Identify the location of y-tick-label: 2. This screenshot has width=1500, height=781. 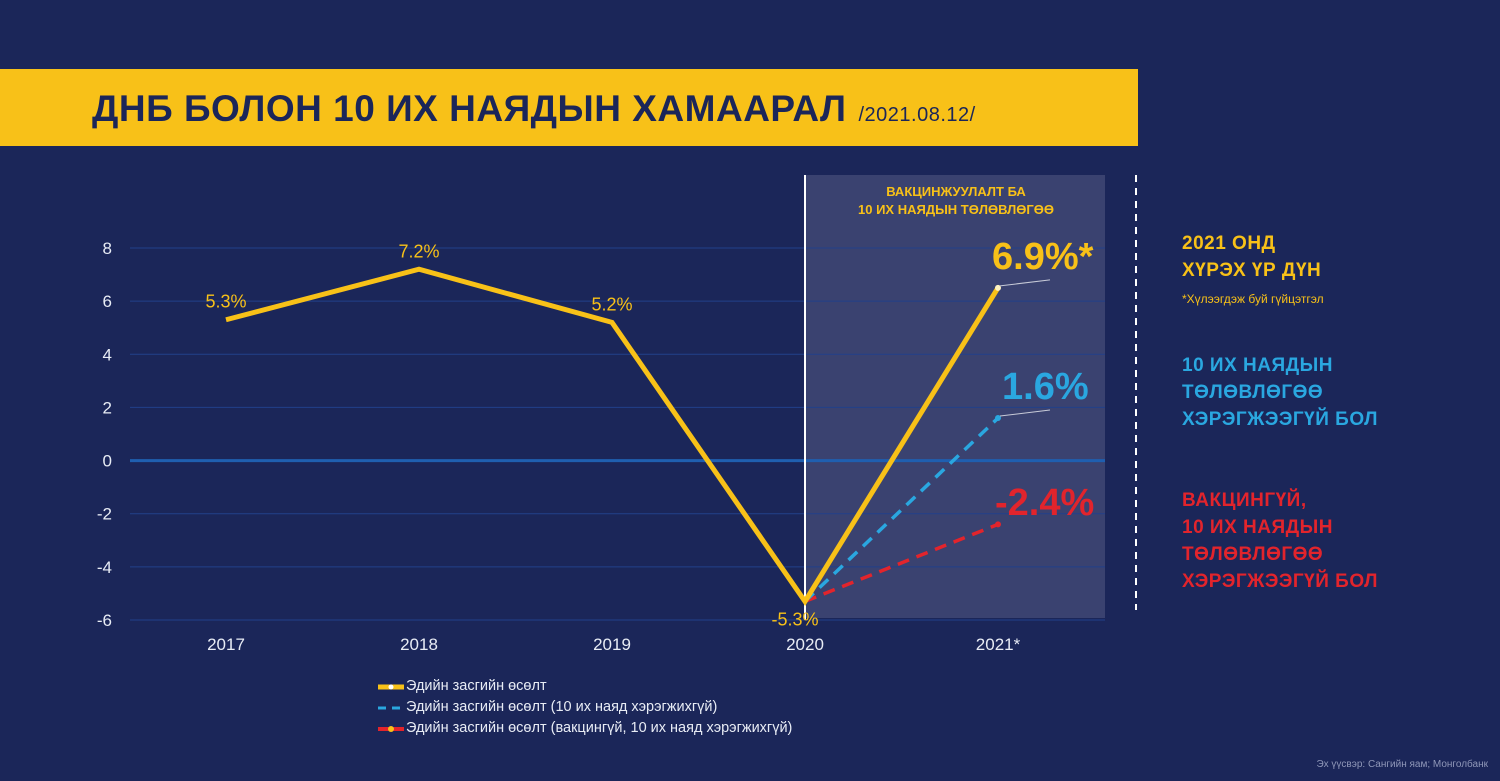
(107, 407).